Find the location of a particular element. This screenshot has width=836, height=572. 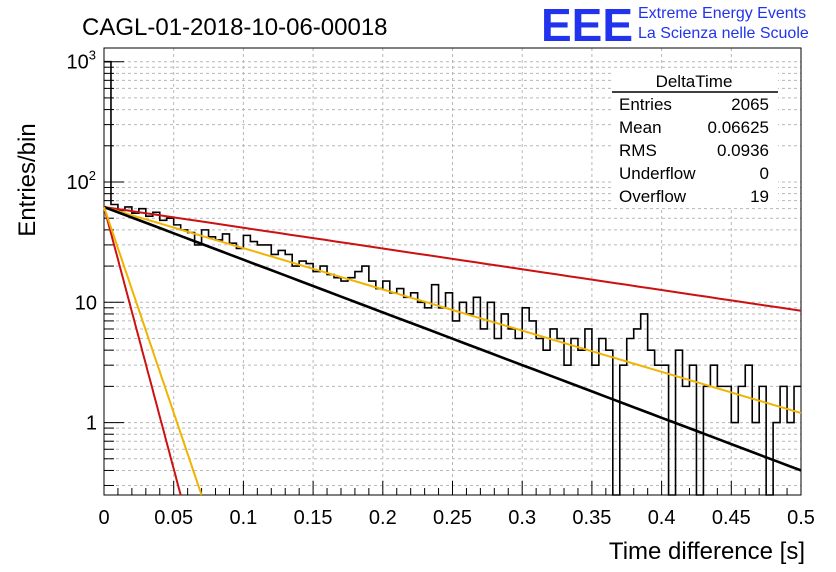

eee-logo-line2: La Scienza nelle Scuole is located at coordinates (723, 33).